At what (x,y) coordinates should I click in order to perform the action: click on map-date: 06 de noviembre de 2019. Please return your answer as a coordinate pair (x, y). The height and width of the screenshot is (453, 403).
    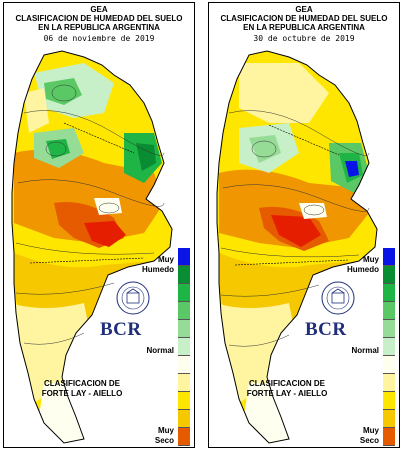
    Looking at the image, I should click on (99, 38).